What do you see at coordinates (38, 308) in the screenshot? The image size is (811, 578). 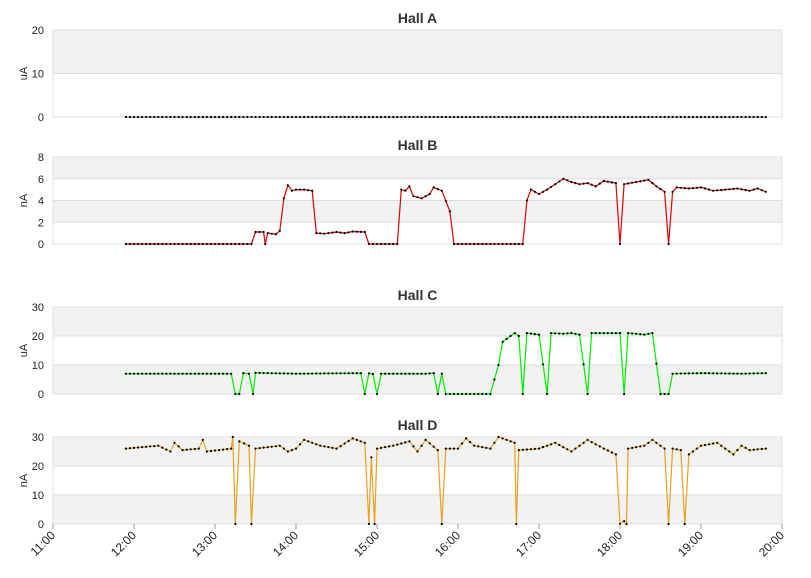 I see `y-tick-label: 30` at bounding box center [38, 308].